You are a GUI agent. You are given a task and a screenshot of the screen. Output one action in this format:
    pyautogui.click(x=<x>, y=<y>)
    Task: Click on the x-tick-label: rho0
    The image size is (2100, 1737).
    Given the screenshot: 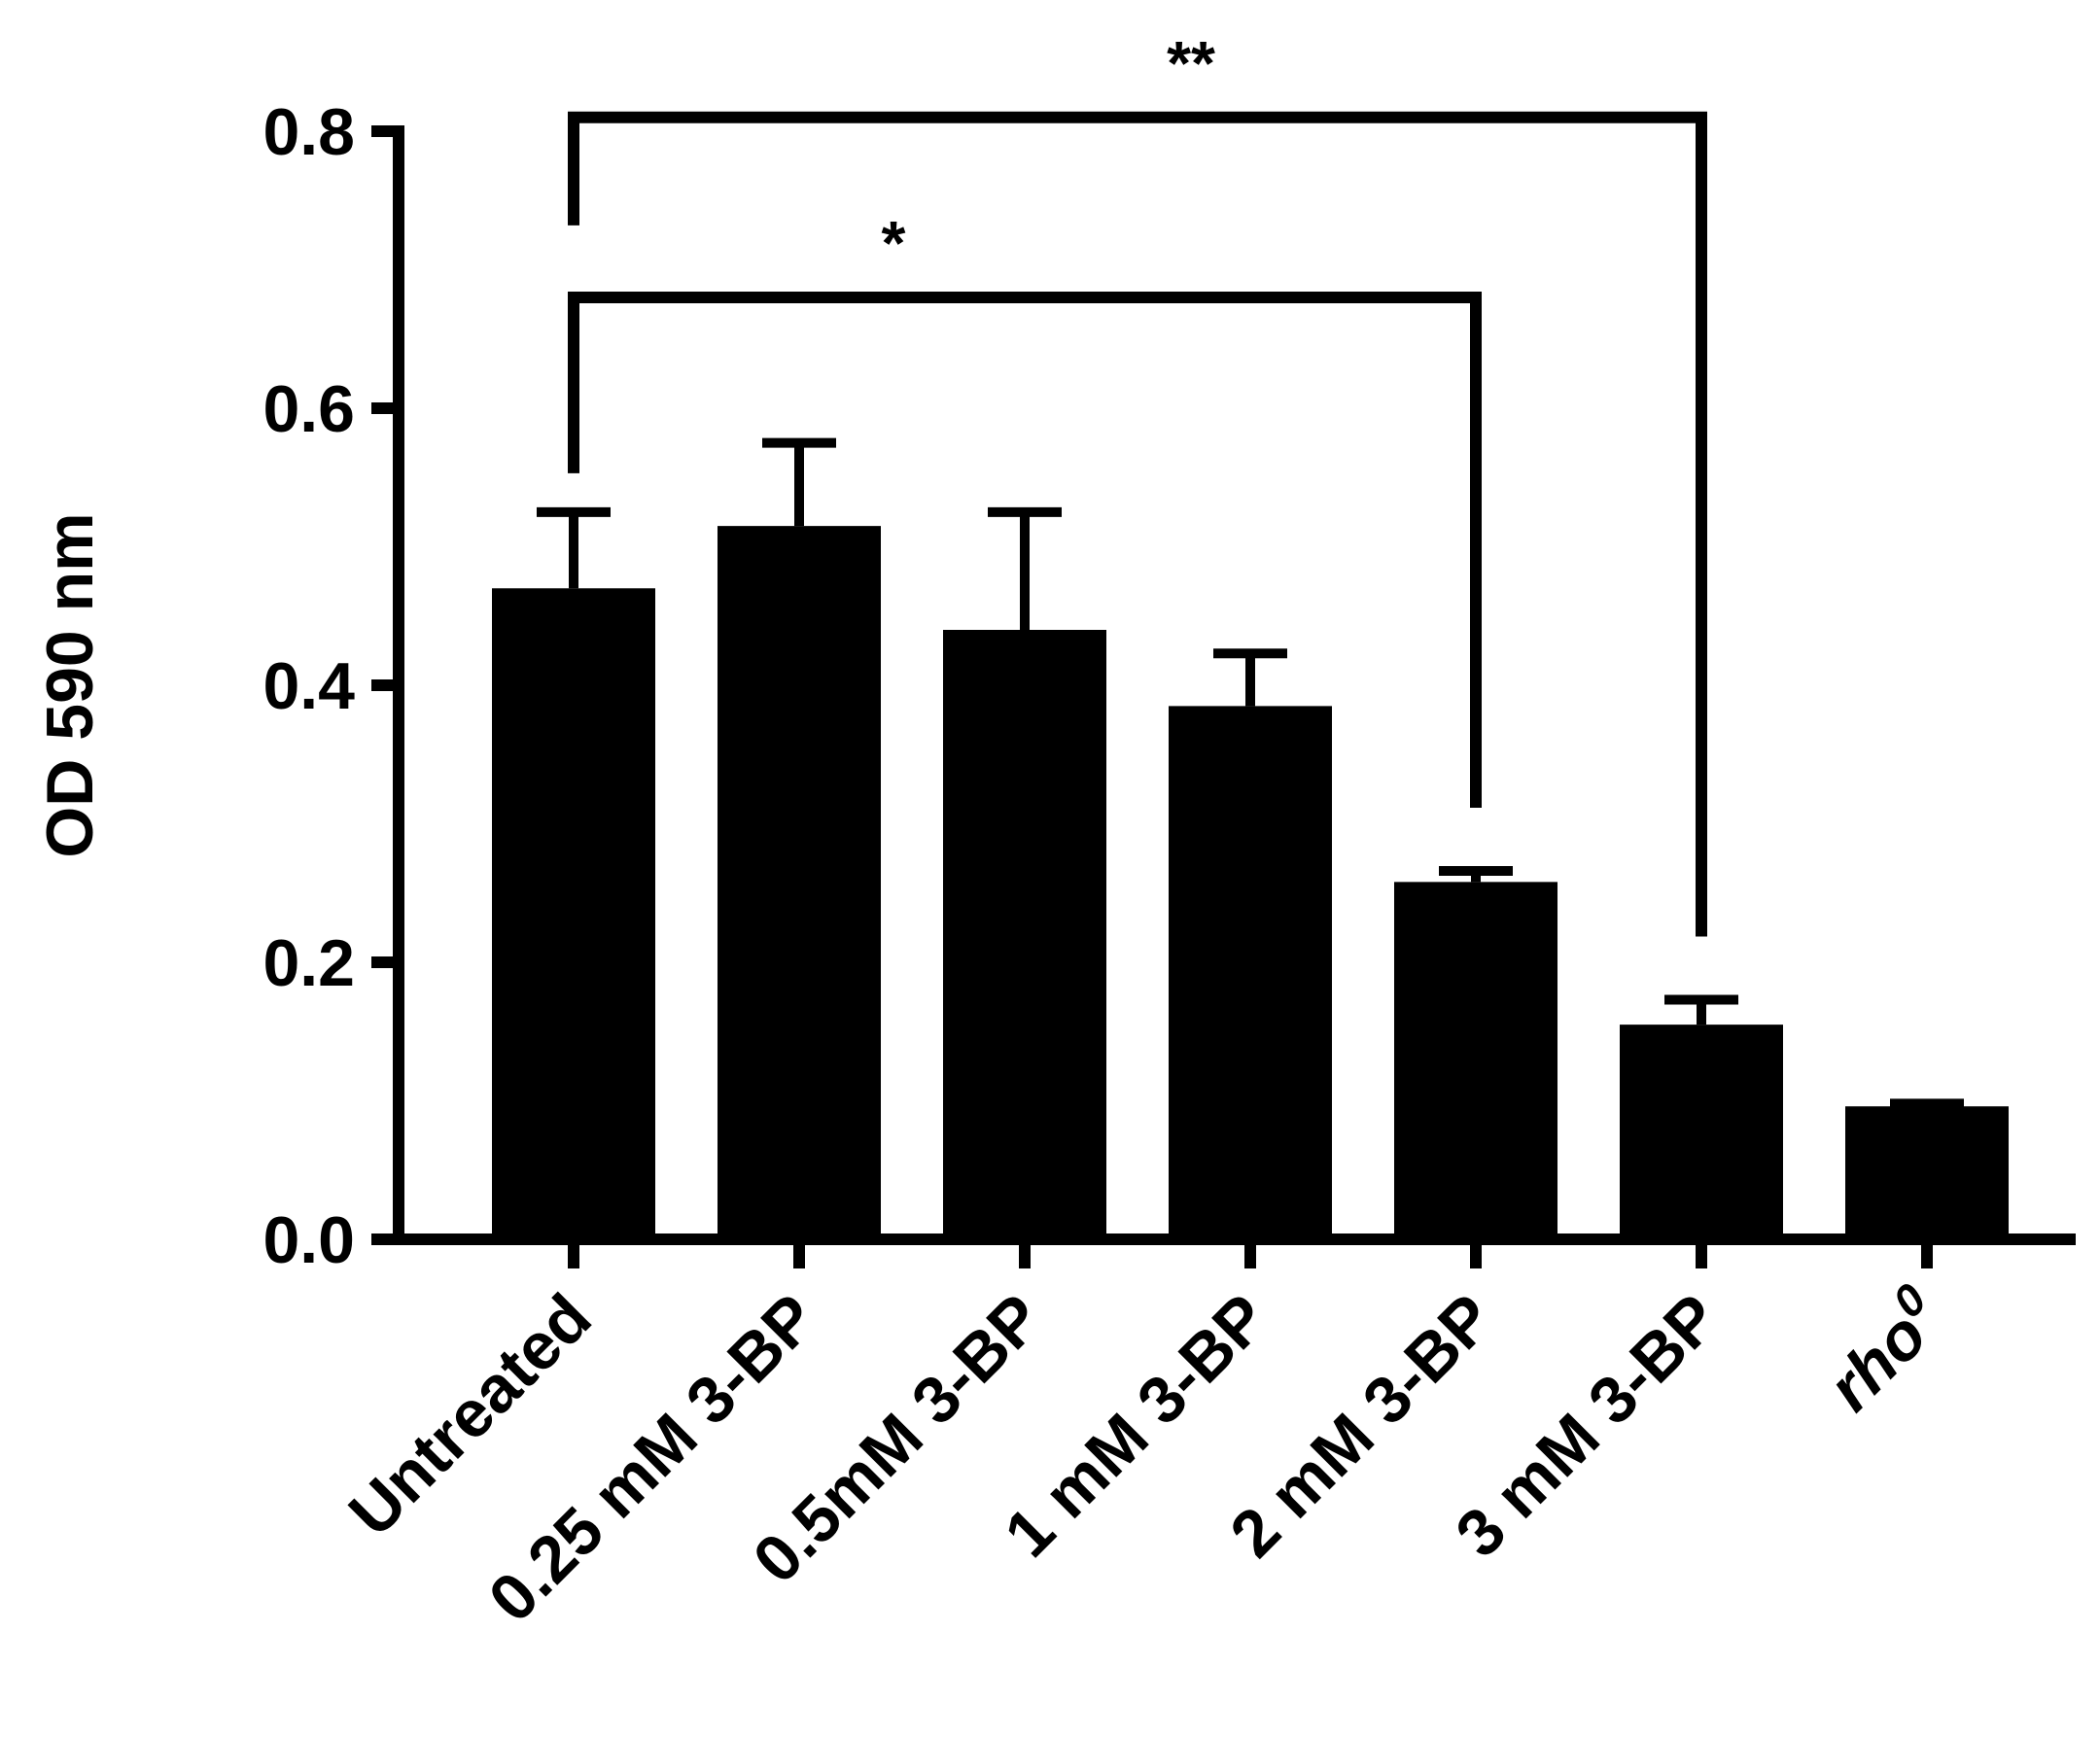 What is the action you would take?
    pyautogui.click(x=1883, y=1349)
    